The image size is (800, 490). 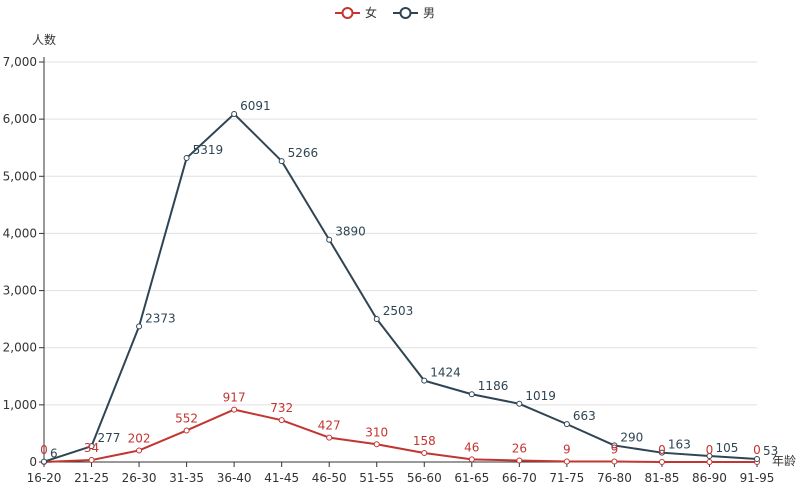 What do you see at coordinates (281, 408) in the screenshot?
I see `data-label: 732` at bounding box center [281, 408].